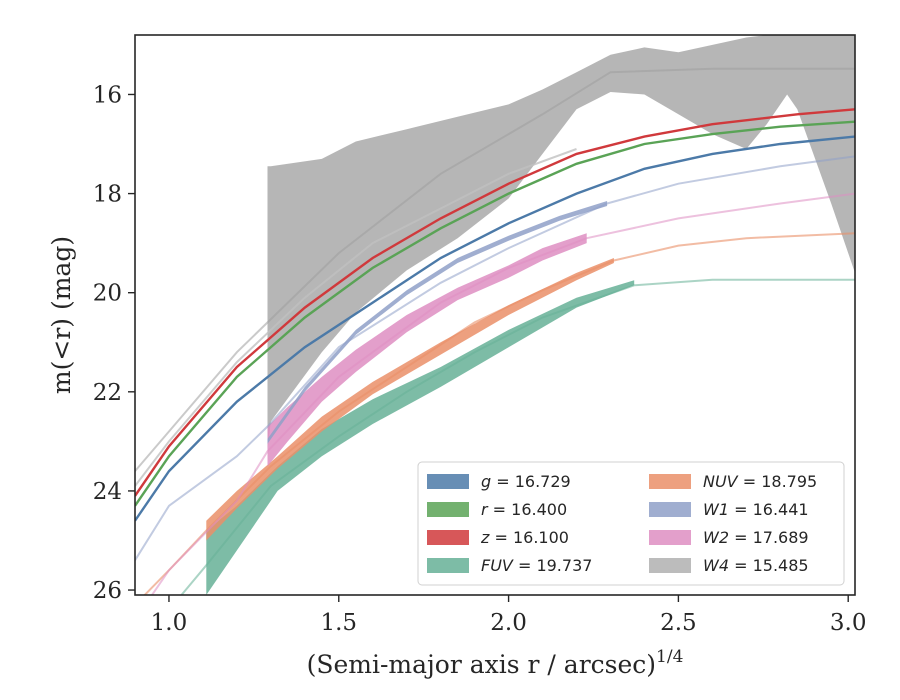 Image resolution: width=900 pixels, height=700 pixels. I want to click on y-tick-label: 26, so click(107, 591).